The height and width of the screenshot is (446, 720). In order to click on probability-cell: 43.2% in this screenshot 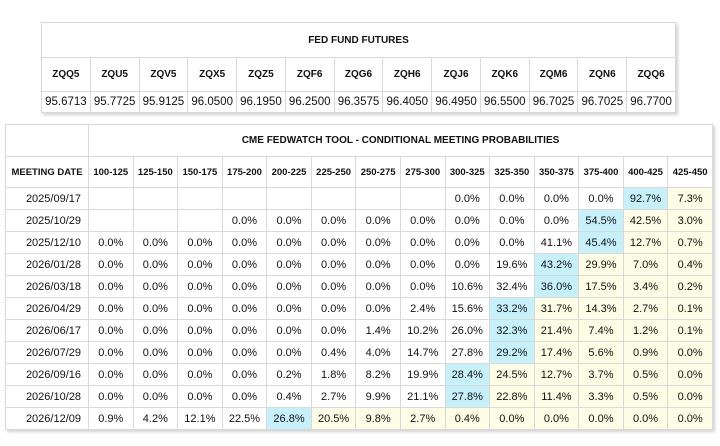, I will do `click(556, 264)`.